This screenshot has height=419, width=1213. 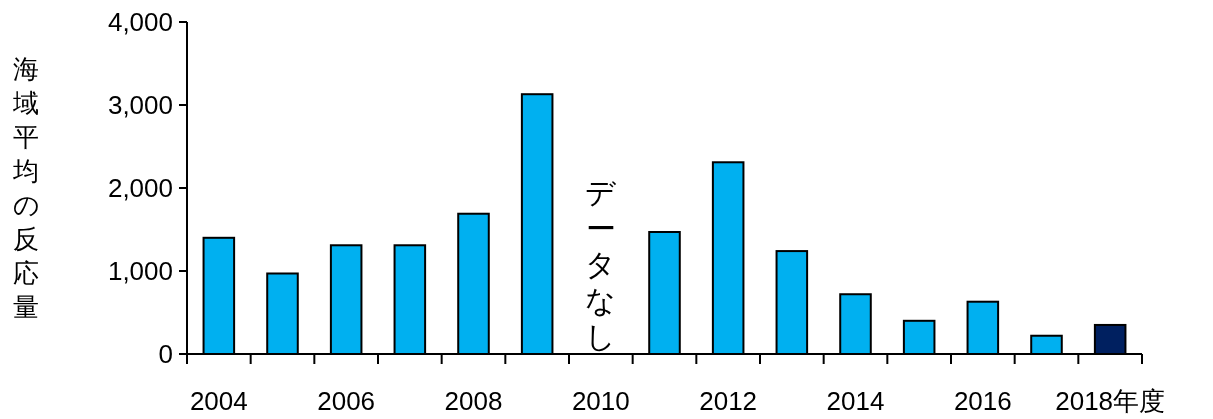 What do you see at coordinates (982, 401) in the screenshot?
I see `x-tick-label: 2016` at bounding box center [982, 401].